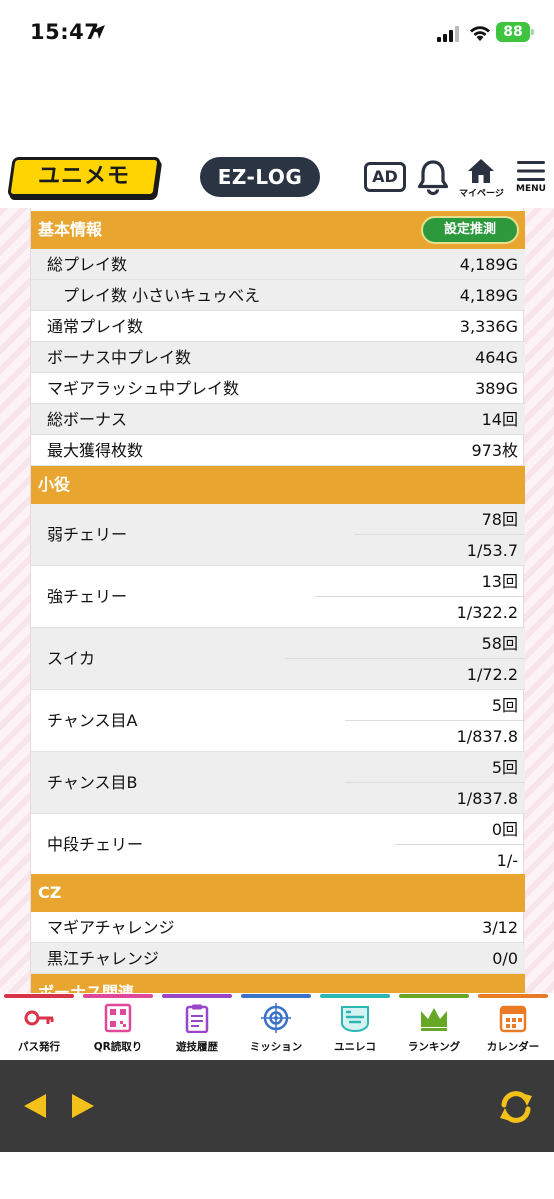  I want to click on nav-label: パス発行, so click(39, 1047).